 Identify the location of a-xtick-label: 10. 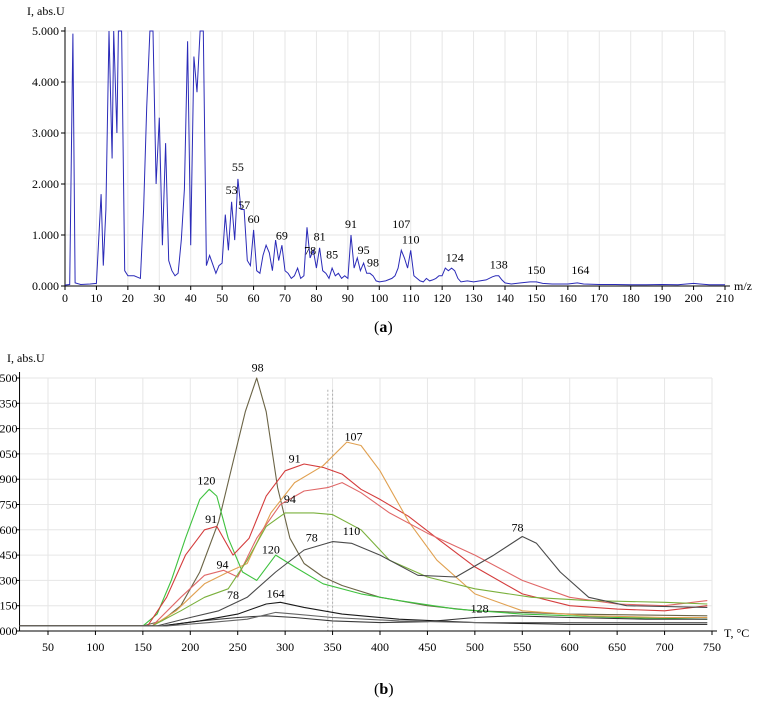
(96, 298).